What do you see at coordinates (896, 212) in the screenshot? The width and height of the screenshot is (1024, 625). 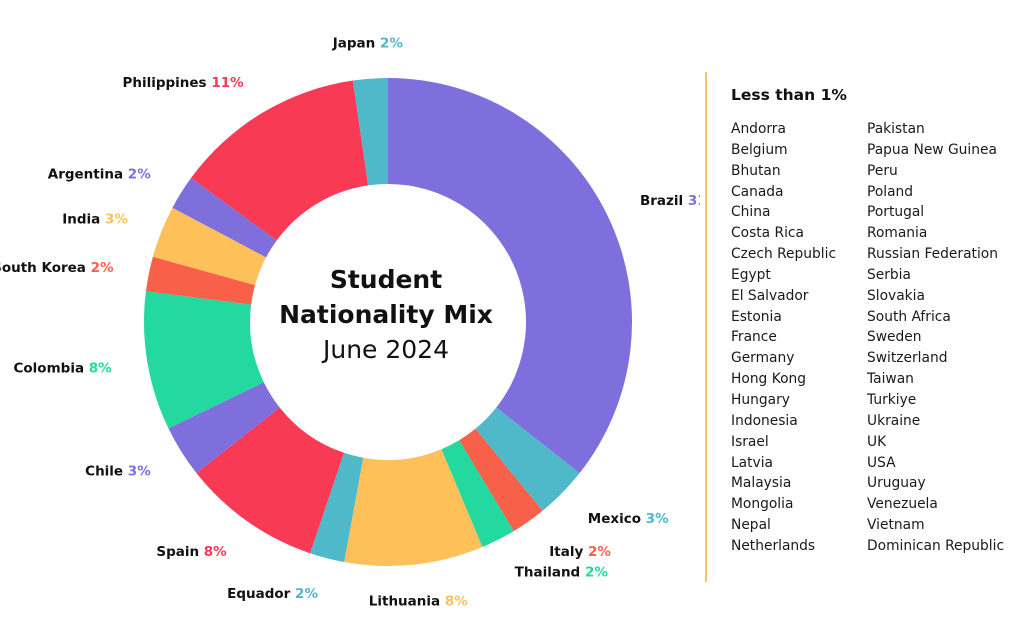 I see `country-item-right: Portugal` at bounding box center [896, 212].